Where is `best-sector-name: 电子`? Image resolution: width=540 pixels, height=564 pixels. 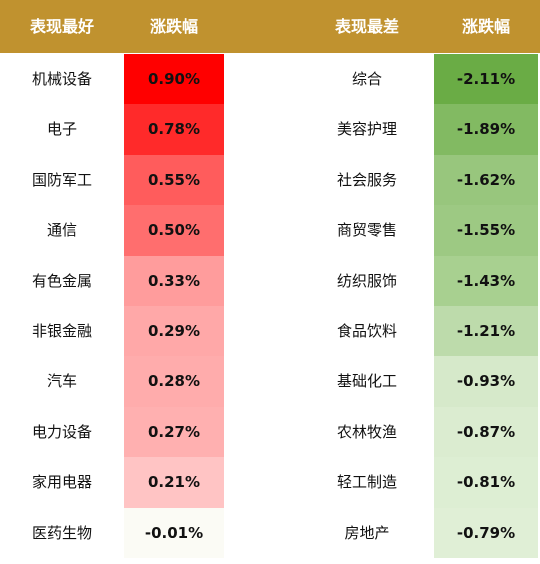 best-sector-name: 电子 is located at coordinates (61, 129).